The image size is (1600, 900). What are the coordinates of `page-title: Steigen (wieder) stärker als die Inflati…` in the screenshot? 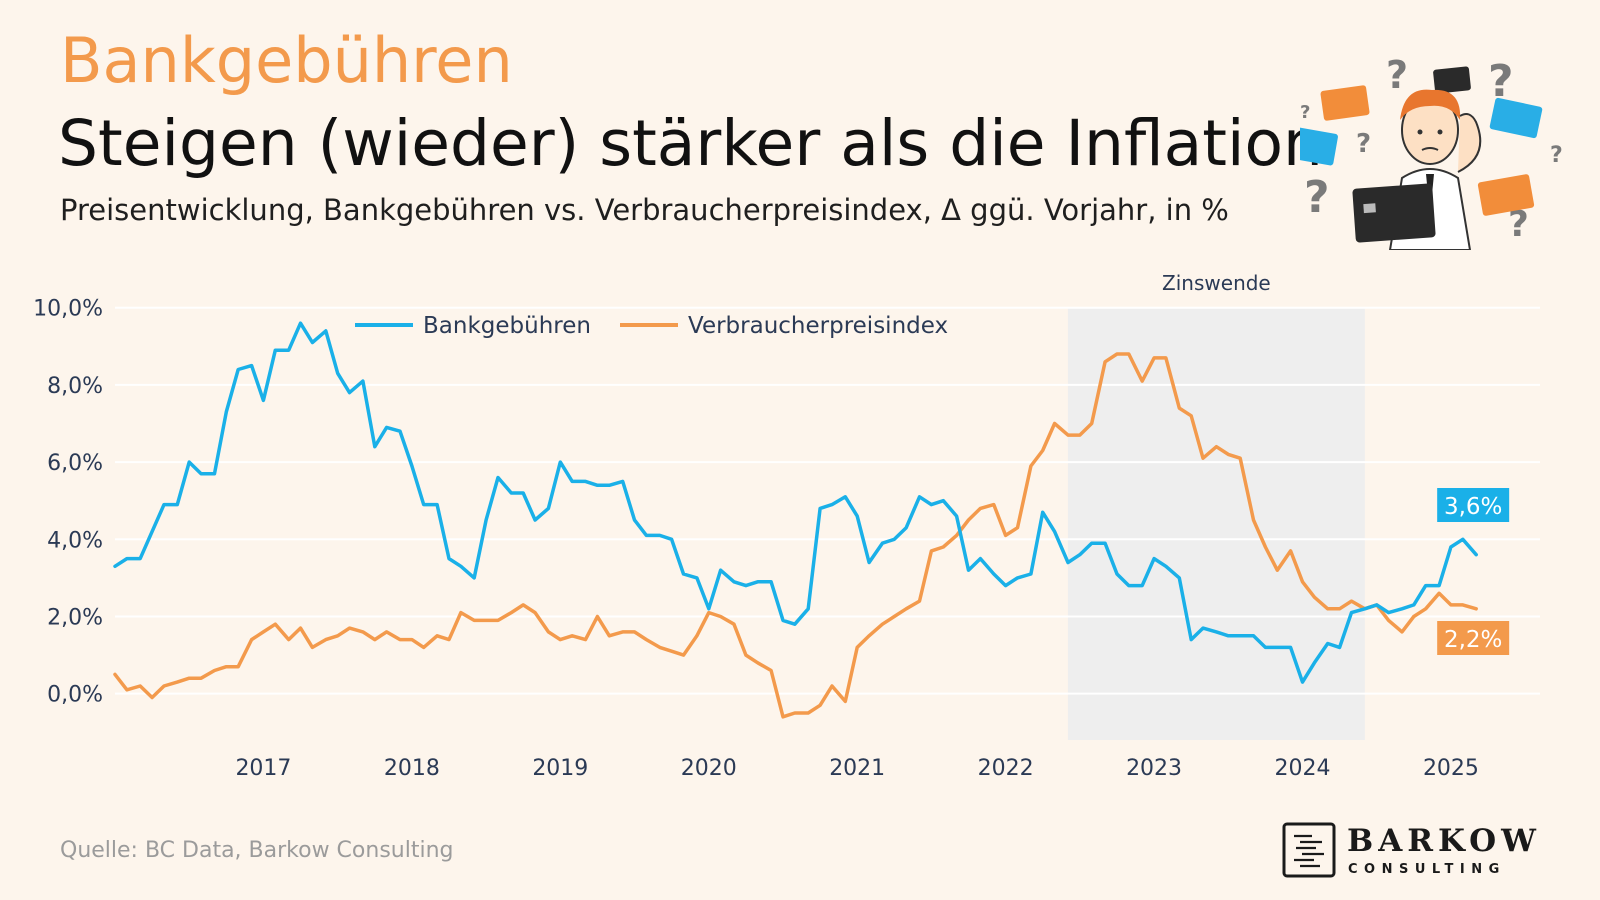 It's located at (690, 143).